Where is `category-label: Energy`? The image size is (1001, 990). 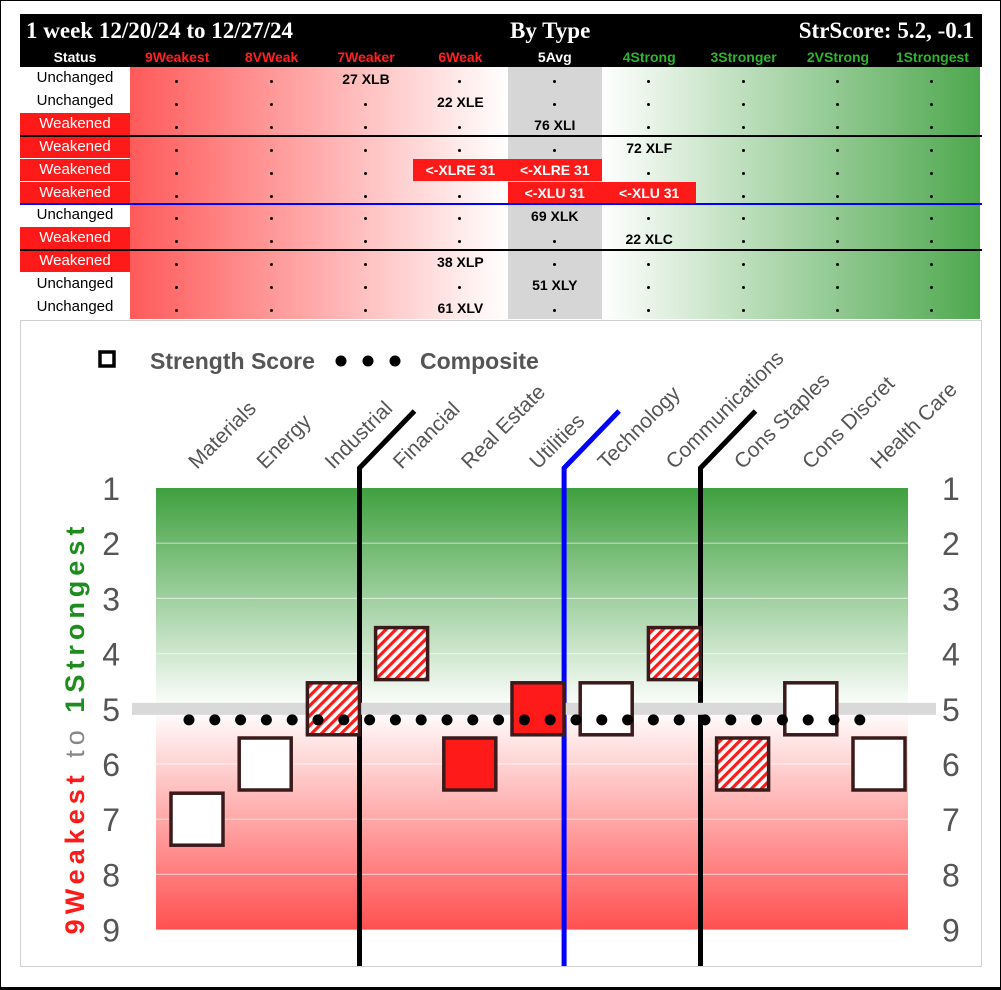
category-label: Energy is located at coordinates (284, 442).